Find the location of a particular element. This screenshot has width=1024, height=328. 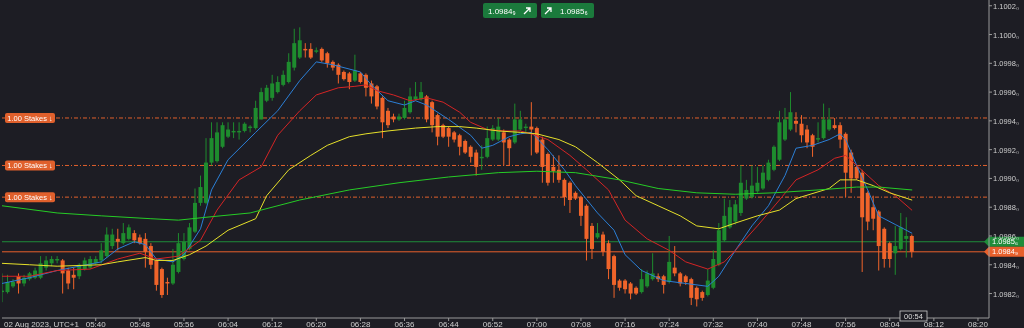

price-button: 1.0985₆ is located at coordinates (567, 10).